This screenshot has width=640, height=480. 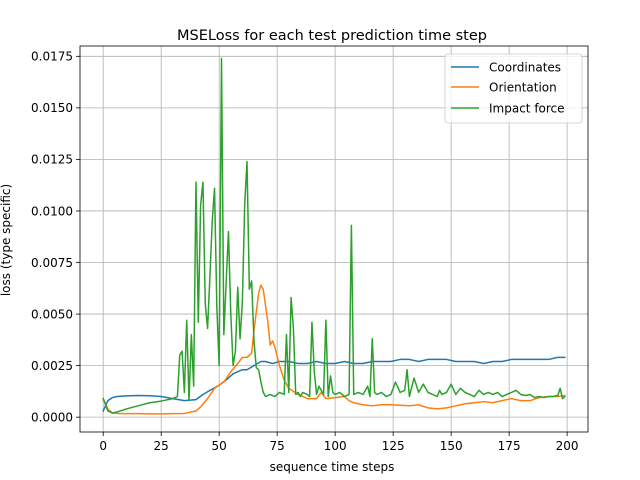 What do you see at coordinates (52, 263) in the screenshot?
I see `y-tick-label: 0.0075` at bounding box center [52, 263].